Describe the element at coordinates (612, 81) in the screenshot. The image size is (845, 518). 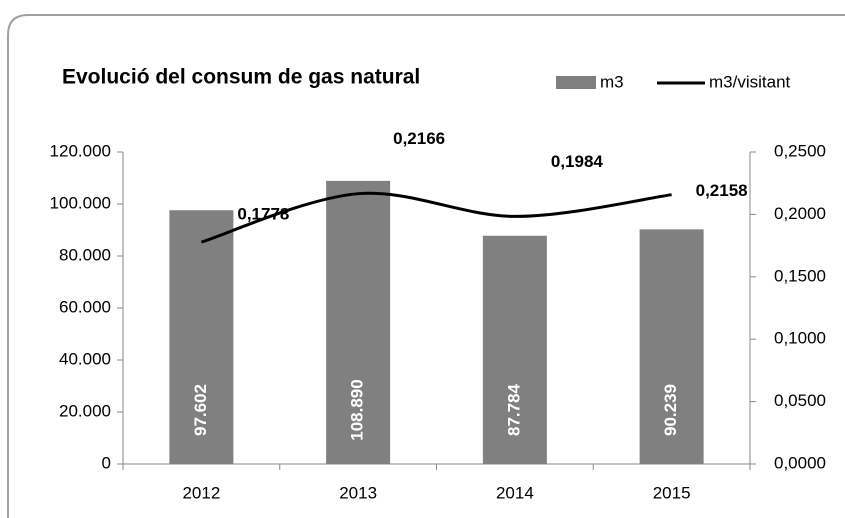
I see `legend-label: m3` at that location.